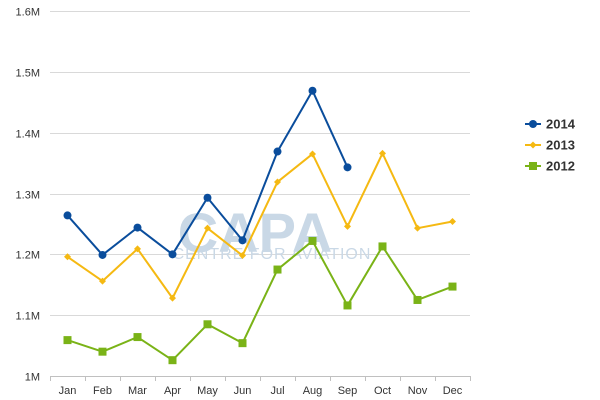 Image resolution: width=600 pixels, height=400 pixels. Describe the element at coordinates (172, 391) in the screenshot. I see `x-tick-label: Apr` at that location.